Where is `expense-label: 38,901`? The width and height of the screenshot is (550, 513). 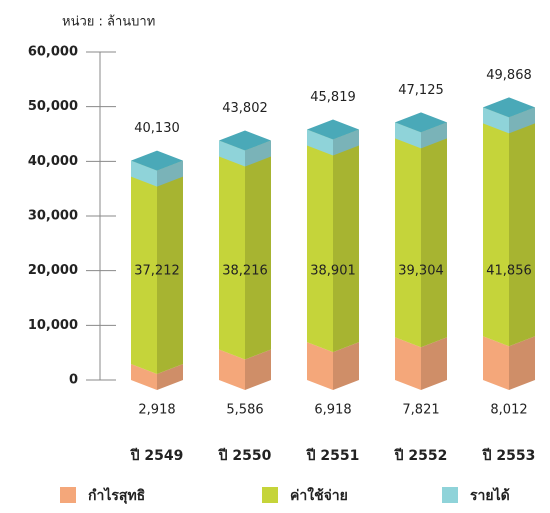
expense-label: 38,901 is located at coordinates (333, 271).